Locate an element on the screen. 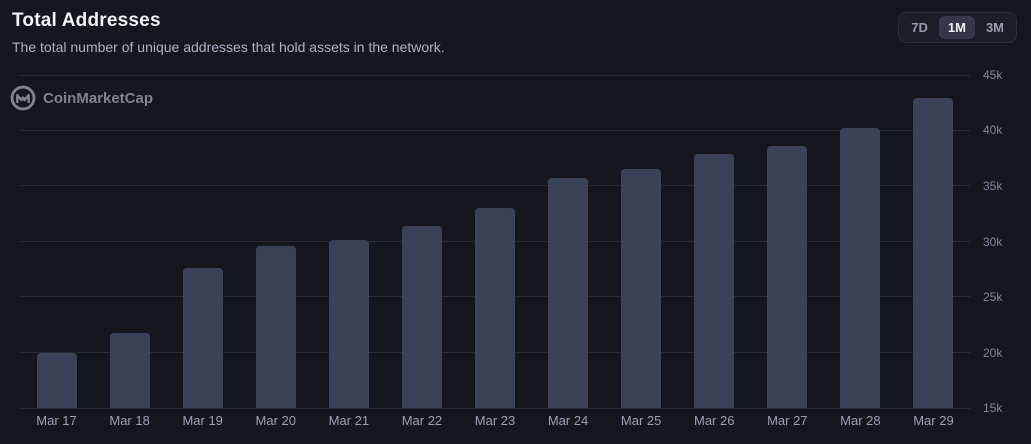  y-axis-tick-label: 20k is located at coordinates (993, 352).